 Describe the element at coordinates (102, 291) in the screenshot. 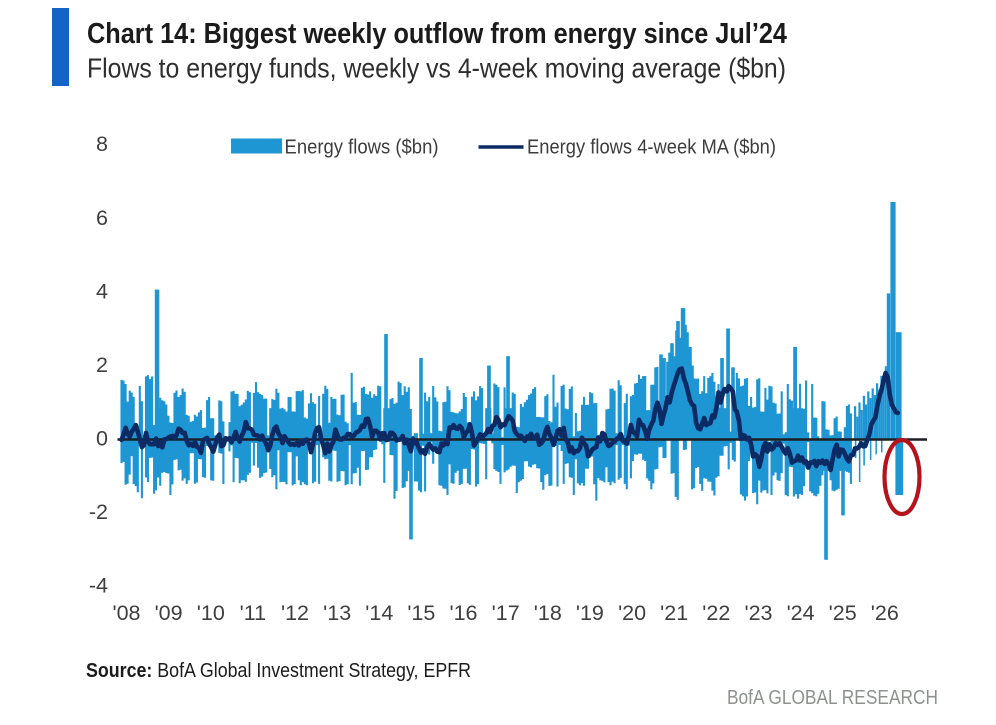

I see `svg-text: 4` at that location.